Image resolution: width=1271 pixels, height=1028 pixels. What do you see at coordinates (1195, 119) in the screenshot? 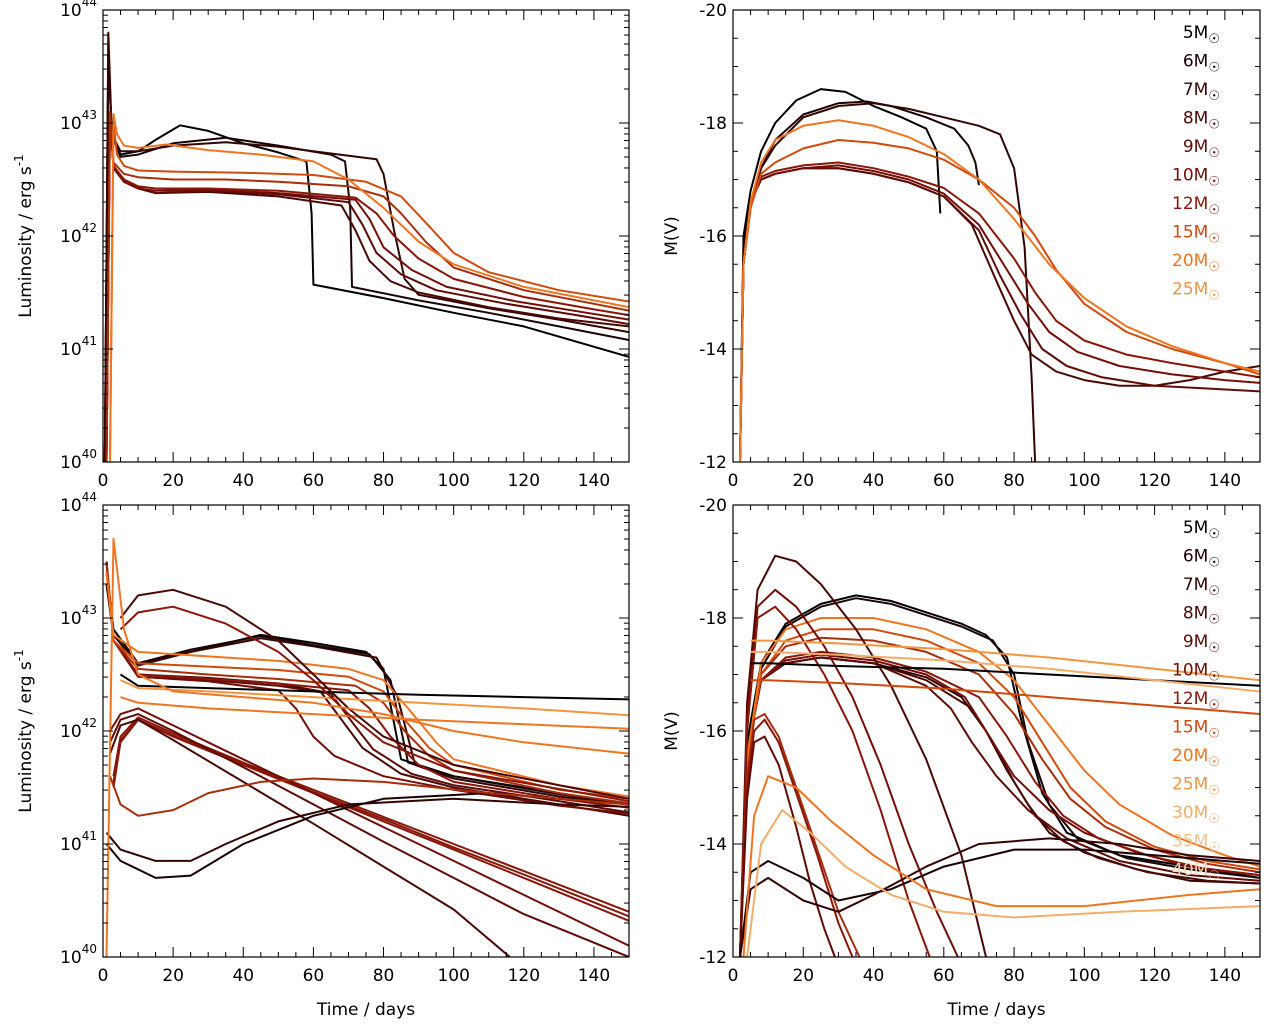
I see `legend-label: 8M` at bounding box center [1195, 119].